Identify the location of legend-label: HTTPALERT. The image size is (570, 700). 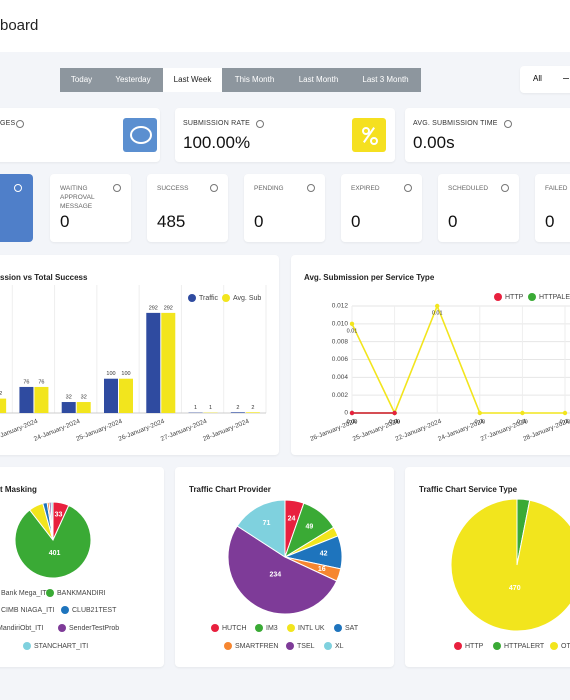
(554, 297).